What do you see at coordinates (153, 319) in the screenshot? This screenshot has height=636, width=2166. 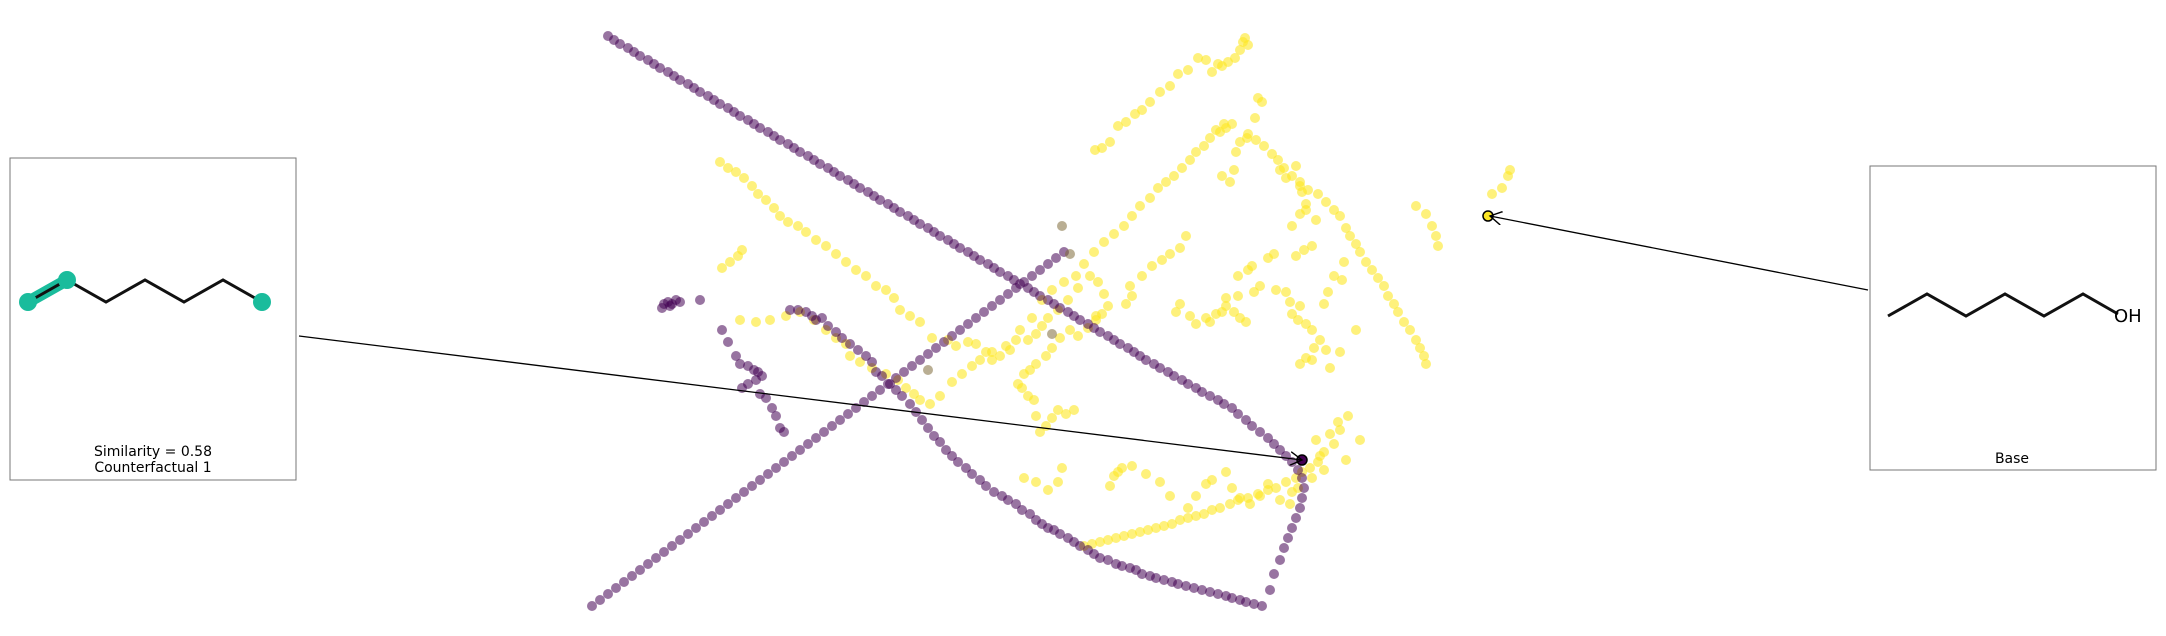 I see `counterfactual-panel: Similarity = 0.58 Counterfactual 1` at bounding box center [153, 319].